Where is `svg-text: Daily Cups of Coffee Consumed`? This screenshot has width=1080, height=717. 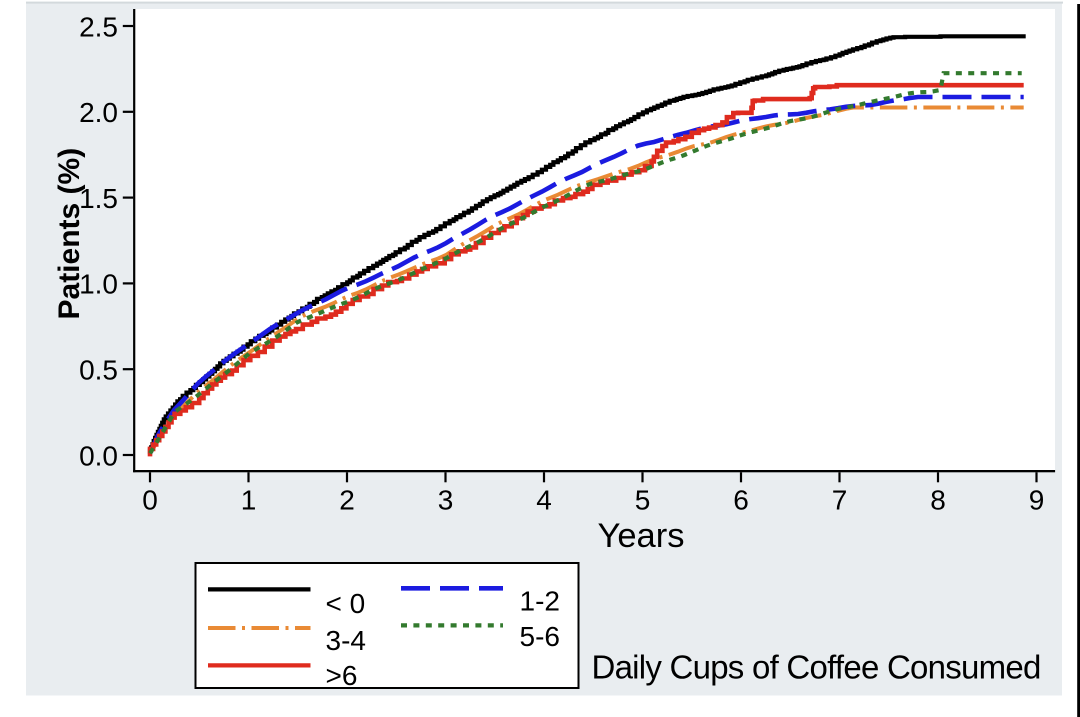
svg-text: Daily Cups of Coffee Consumed is located at coordinates (816, 667).